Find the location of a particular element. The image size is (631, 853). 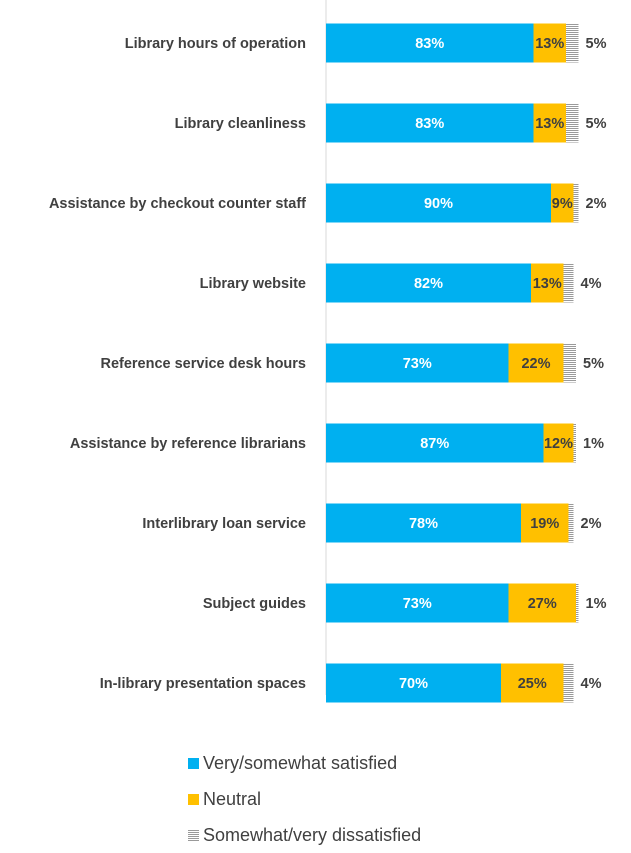

legend-swatch-neutral is located at coordinates (193, 799).